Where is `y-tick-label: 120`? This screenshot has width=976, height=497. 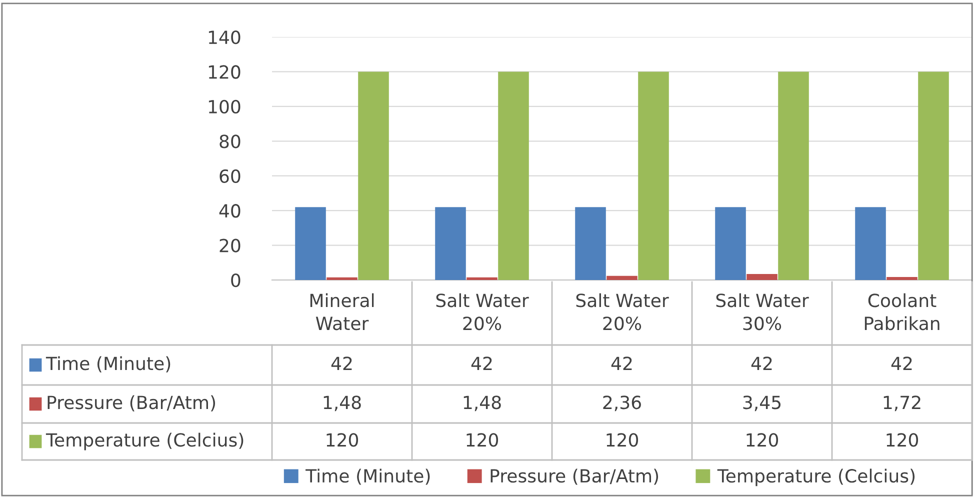 y-tick-label: 120 is located at coordinates (224, 72).